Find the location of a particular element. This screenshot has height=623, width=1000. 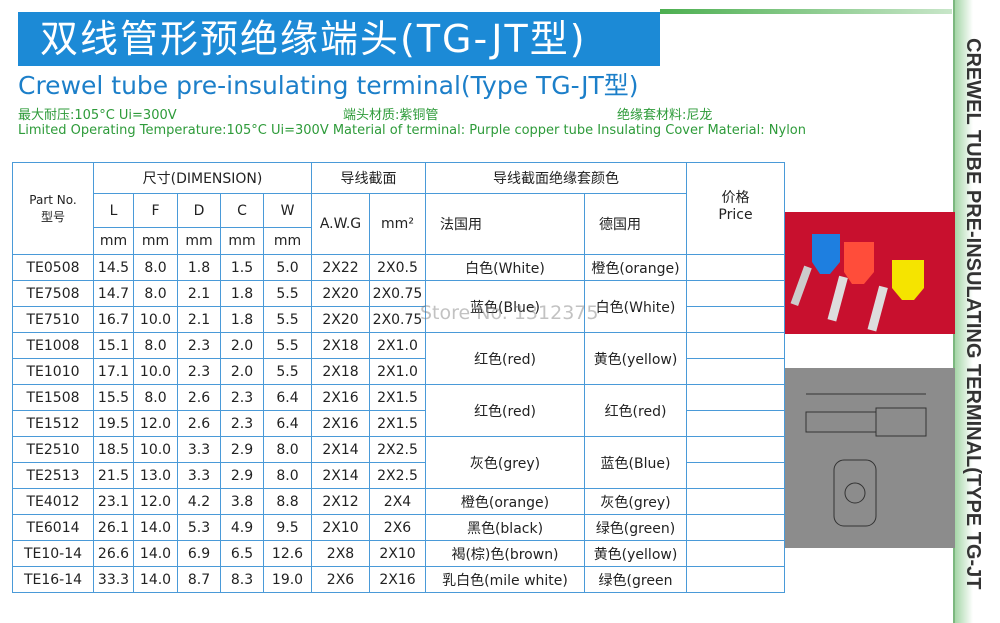

value-cell: 19.0 is located at coordinates (287, 579).